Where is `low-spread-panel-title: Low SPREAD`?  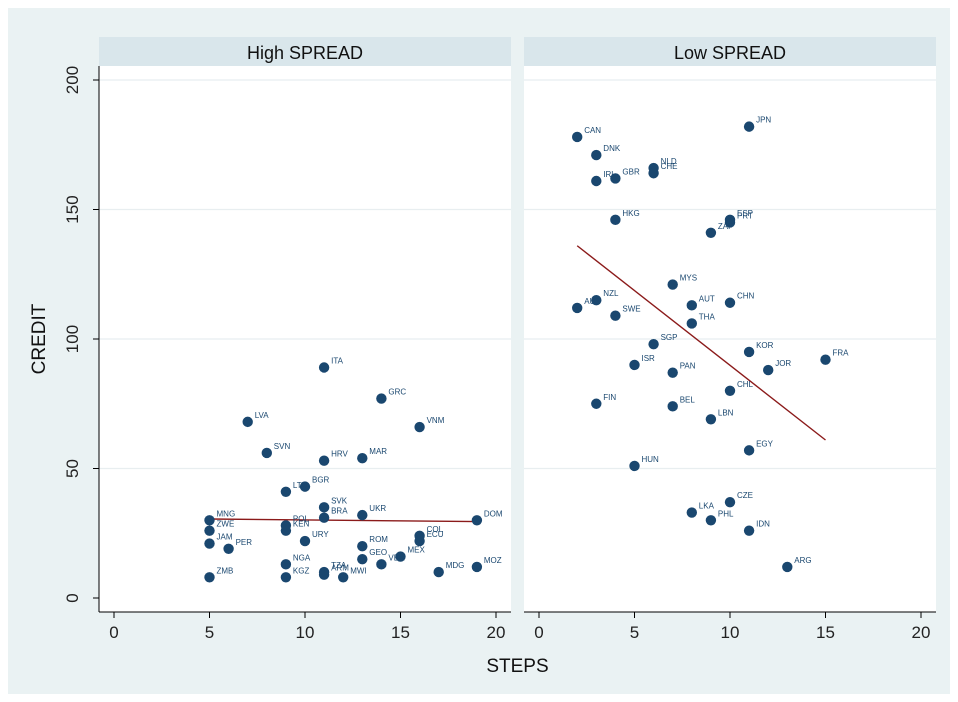
low-spread-panel-title: Low SPREAD is located at coordinates (730, 53).